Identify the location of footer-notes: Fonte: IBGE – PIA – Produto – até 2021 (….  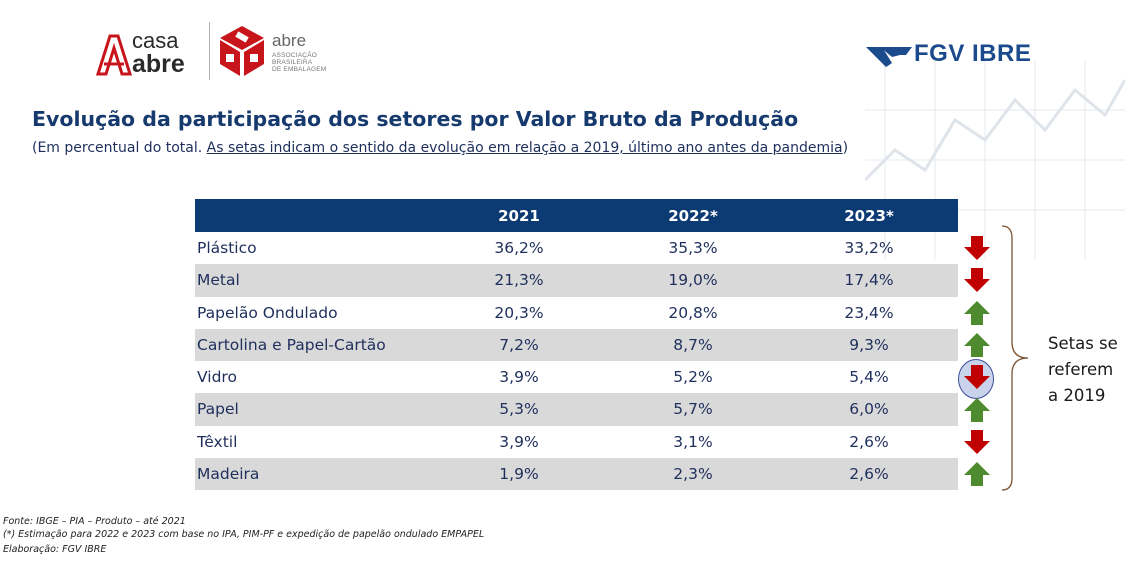
(243, 536).